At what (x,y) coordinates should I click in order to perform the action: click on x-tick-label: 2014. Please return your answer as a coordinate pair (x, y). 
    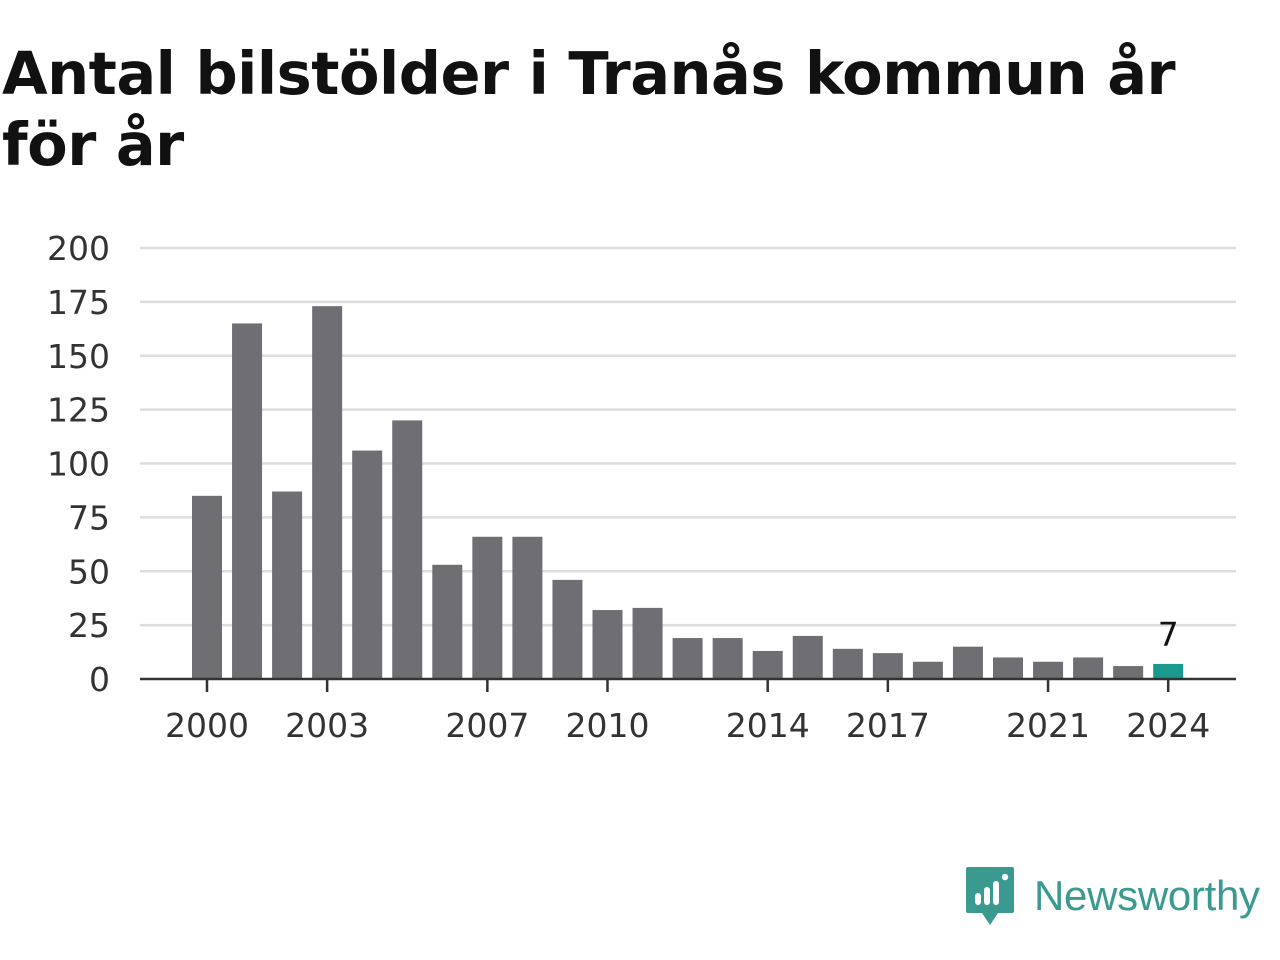
    Looking at the image, I should click on (768, 725).